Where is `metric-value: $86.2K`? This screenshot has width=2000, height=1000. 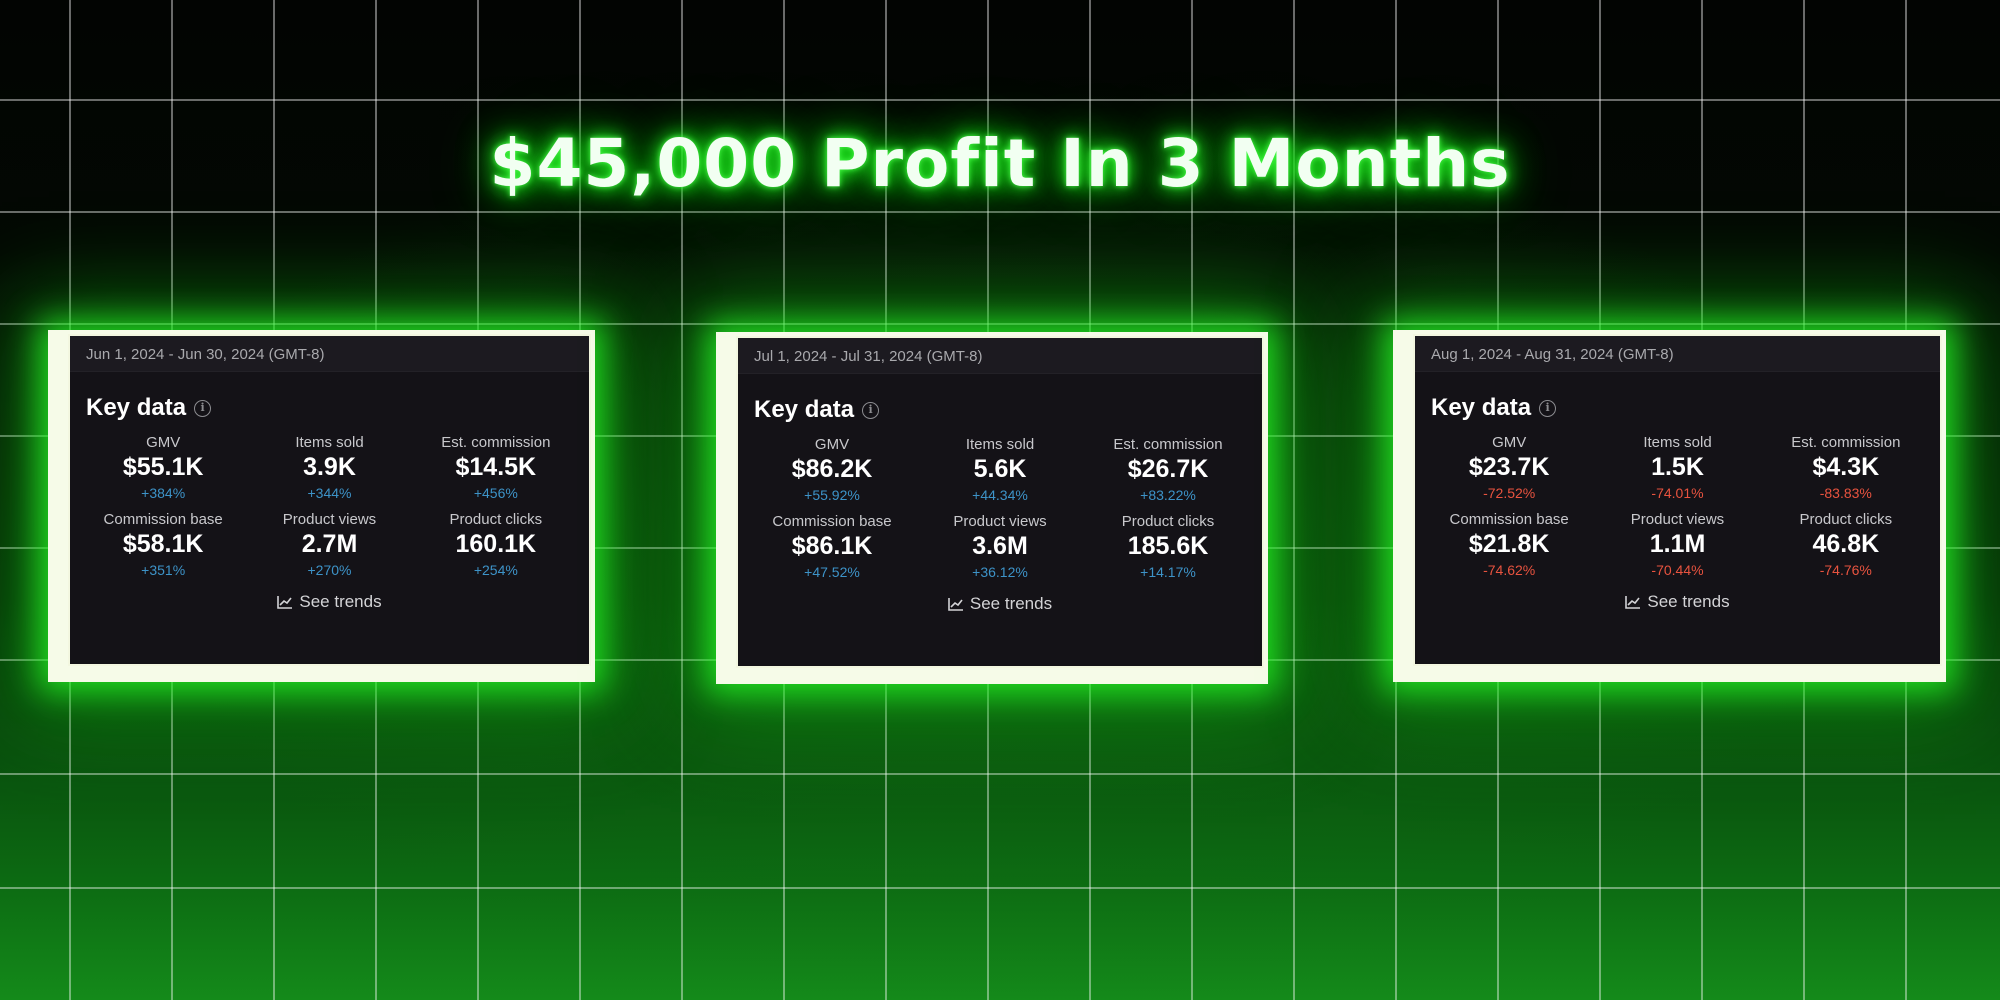 metric-value: $86.2K is located at coordinates (832, 469).